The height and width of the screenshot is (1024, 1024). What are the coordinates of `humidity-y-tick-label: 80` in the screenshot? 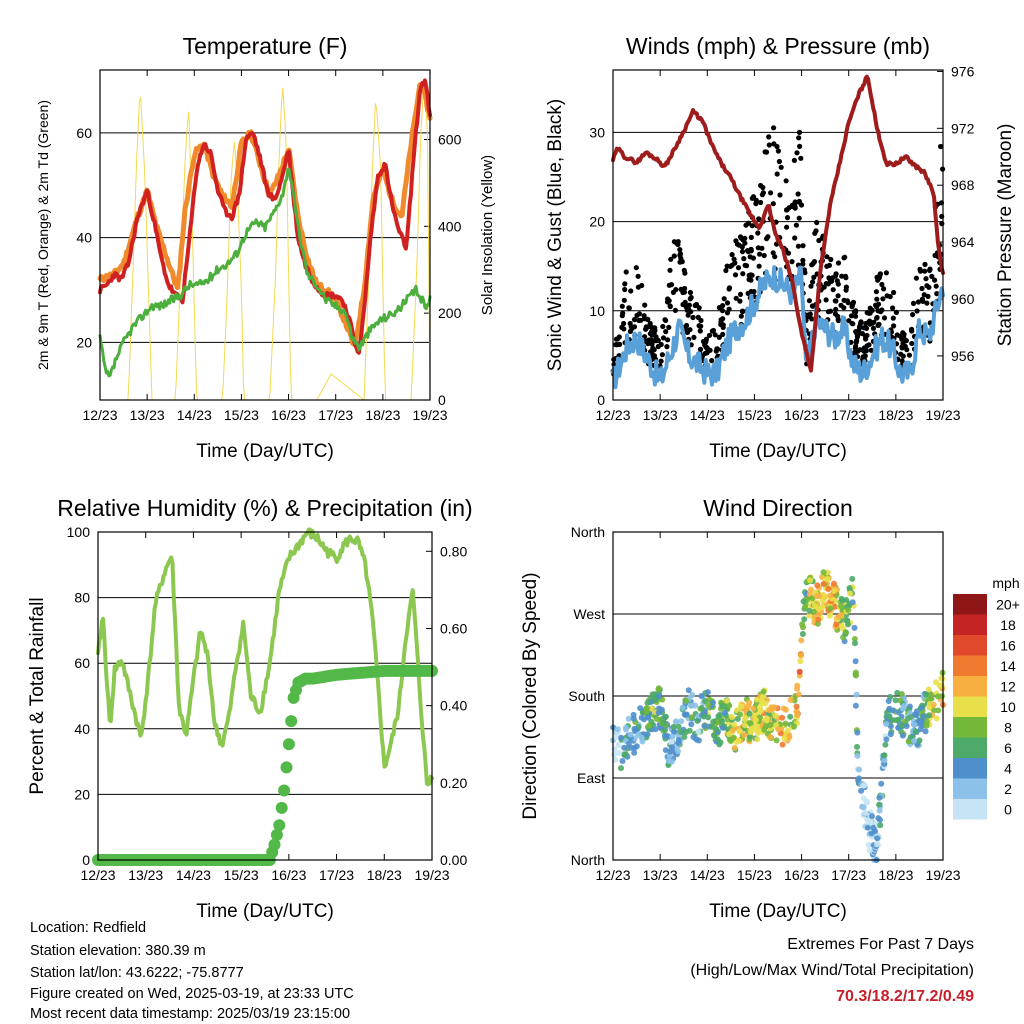 It's located at (82, 598).